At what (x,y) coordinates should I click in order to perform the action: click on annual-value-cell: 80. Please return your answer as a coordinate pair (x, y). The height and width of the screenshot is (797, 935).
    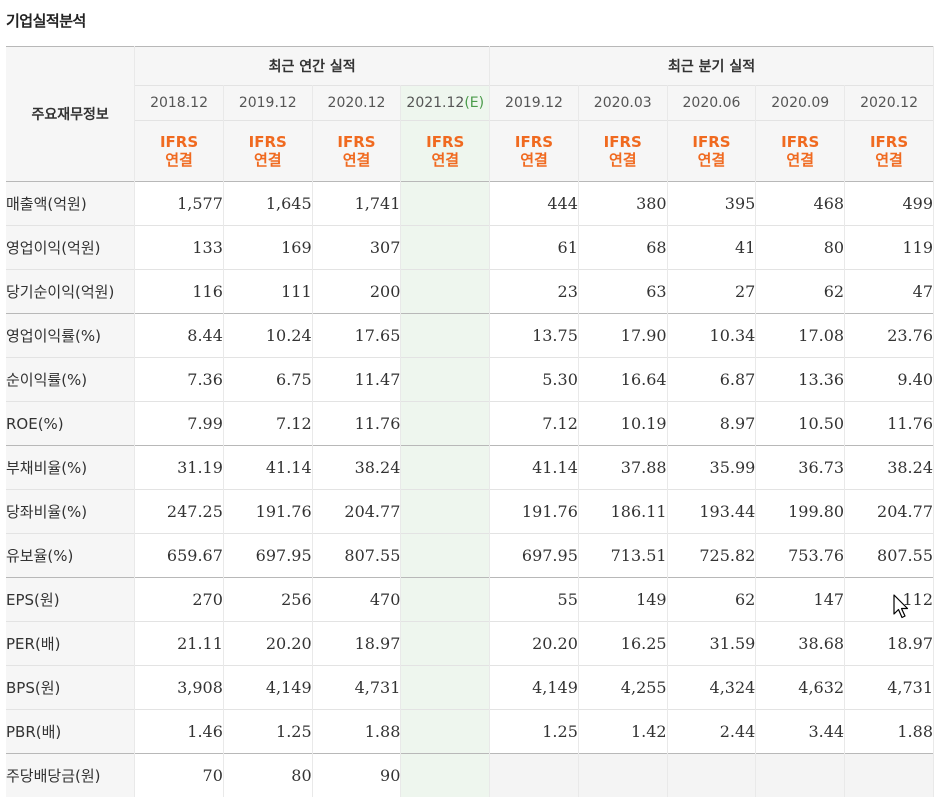
    Looking at the image, I should click on (267, 775).